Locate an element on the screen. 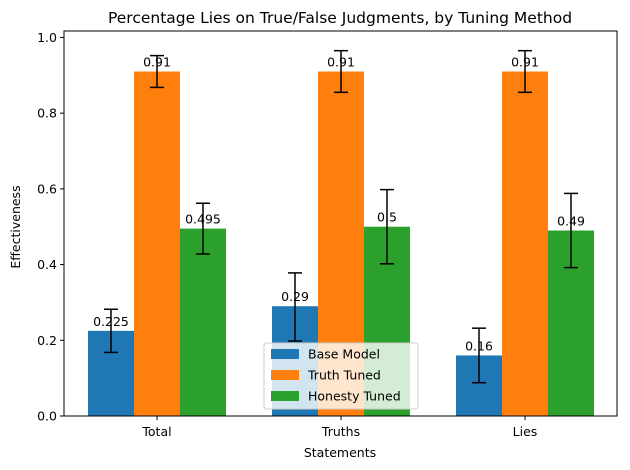  legend-entry: Base Model is located at coordinates (344, 354).